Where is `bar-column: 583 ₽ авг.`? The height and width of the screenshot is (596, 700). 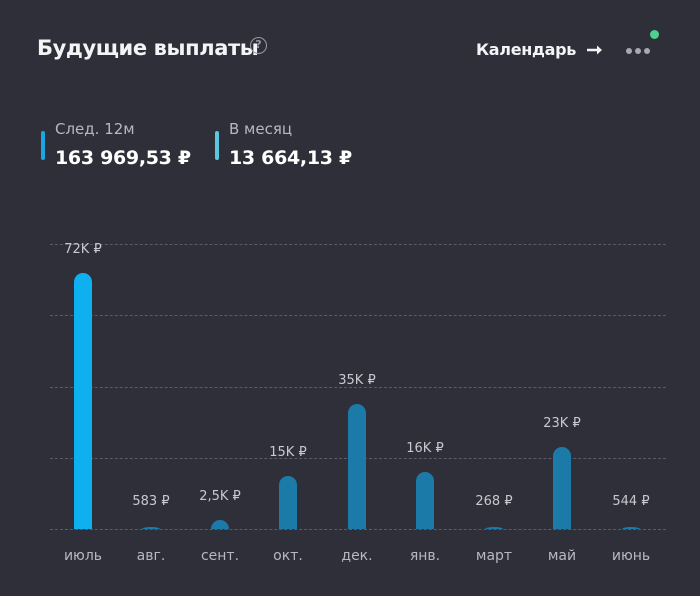
bar-column: 583 ₽ авг. is located at coordinates (151, 298).